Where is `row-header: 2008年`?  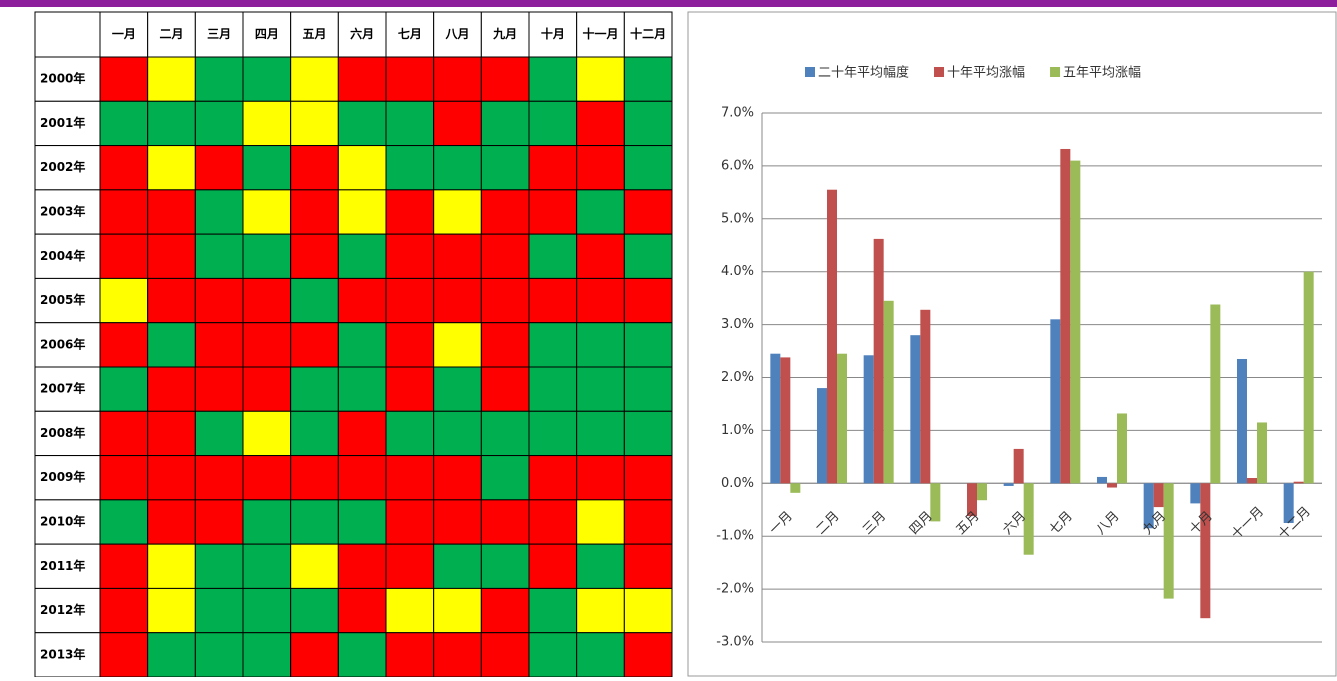 row-header: 2008年 is located at coordinates (62, 432).